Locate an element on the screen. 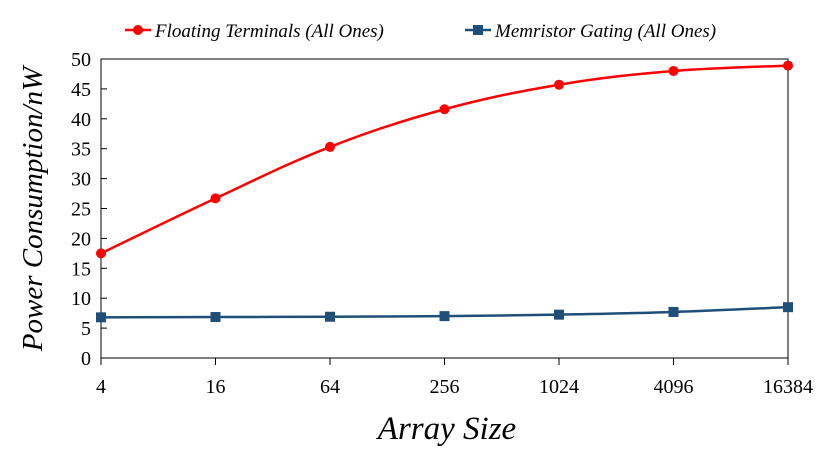 Image resolution: width=830 pixels, height=456 pixels. y-tick-label: 20 is located at coordinates (81, 239).